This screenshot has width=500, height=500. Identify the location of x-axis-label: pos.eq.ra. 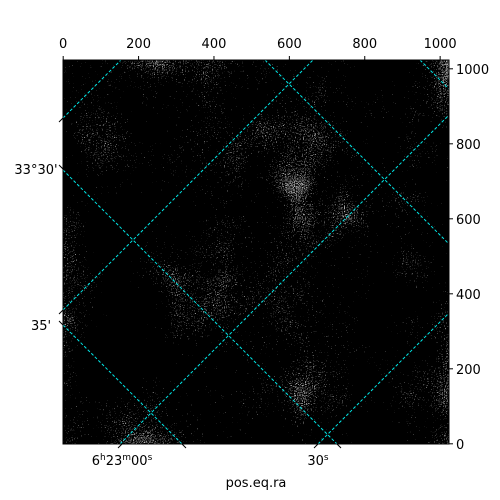
(256, 483).